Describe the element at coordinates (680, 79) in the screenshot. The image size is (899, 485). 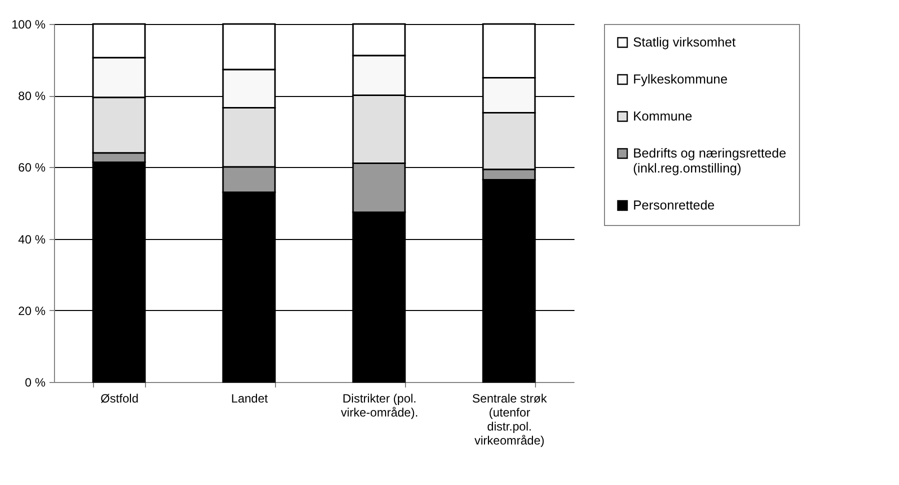
I see `legend-label: Fylkeskommune` at that location.